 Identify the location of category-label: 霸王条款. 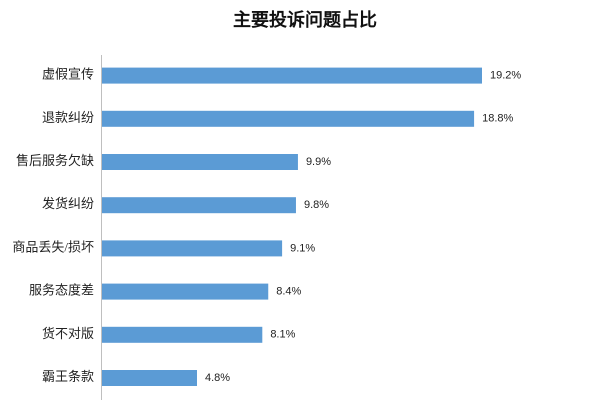
(68, 376).